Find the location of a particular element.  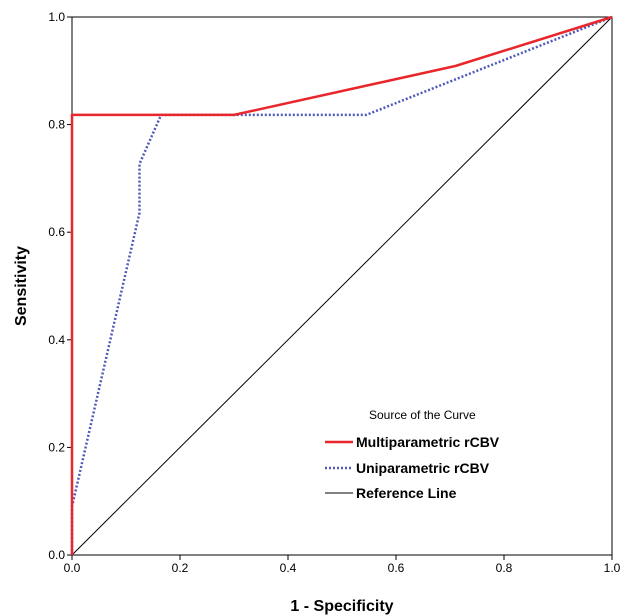

x-tick-label: 0.4 is located at coordinates (288, 568).